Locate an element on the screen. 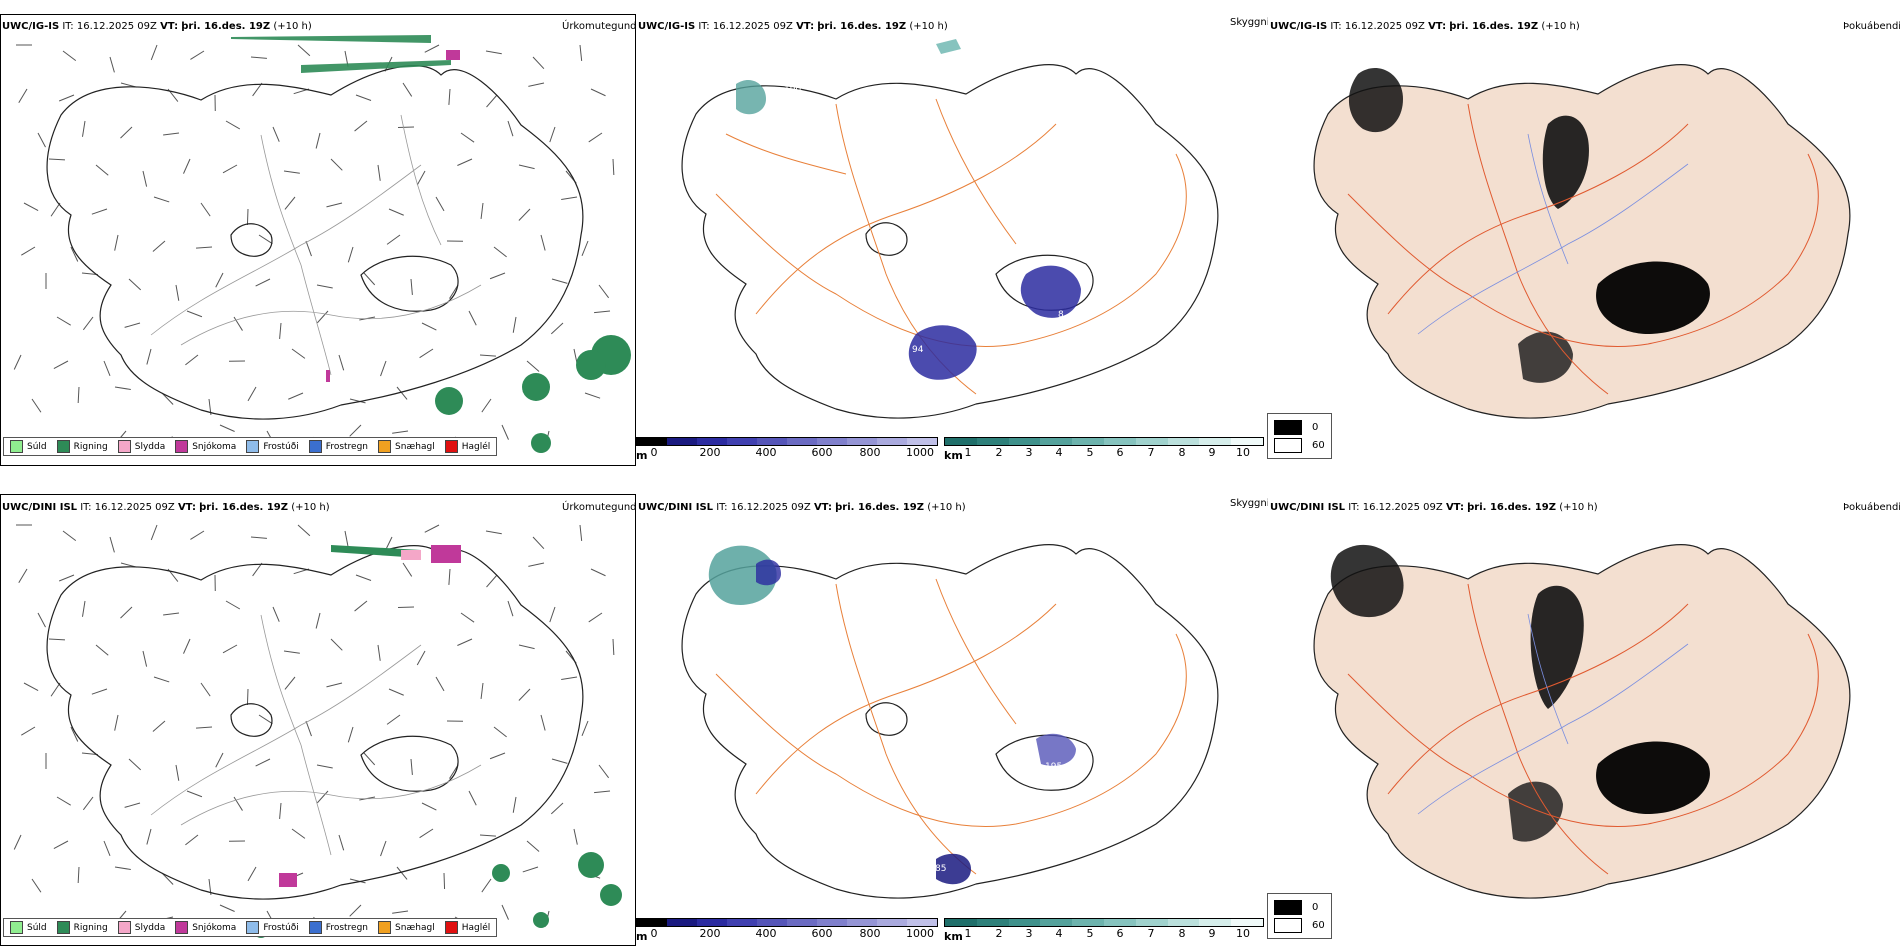 Image resolution: width=1900 pixels, height=950 pixels. roads is located at coordinates (1583, 729).